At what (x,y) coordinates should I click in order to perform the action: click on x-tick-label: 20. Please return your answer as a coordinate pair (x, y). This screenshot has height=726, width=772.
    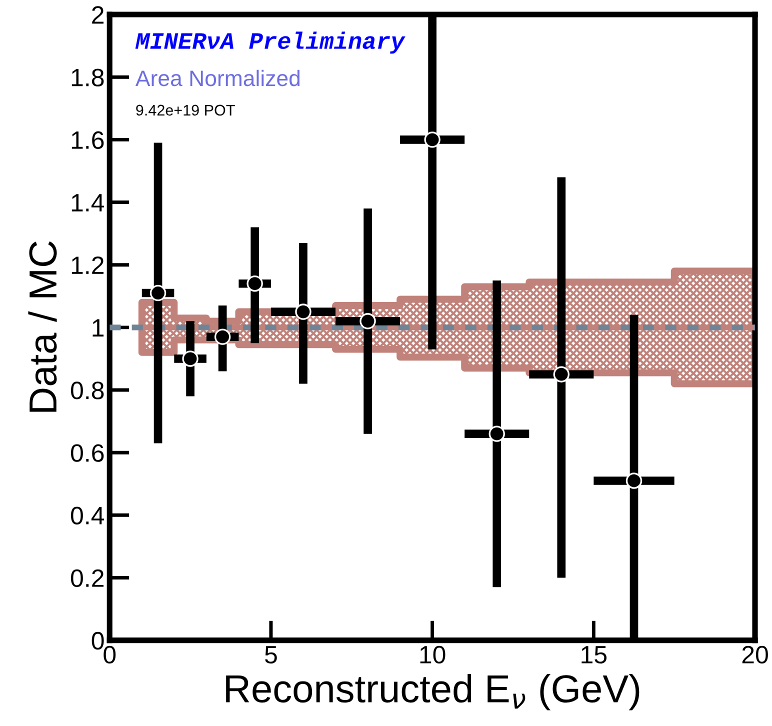
    Looking at the image, I should click on (755, 655).